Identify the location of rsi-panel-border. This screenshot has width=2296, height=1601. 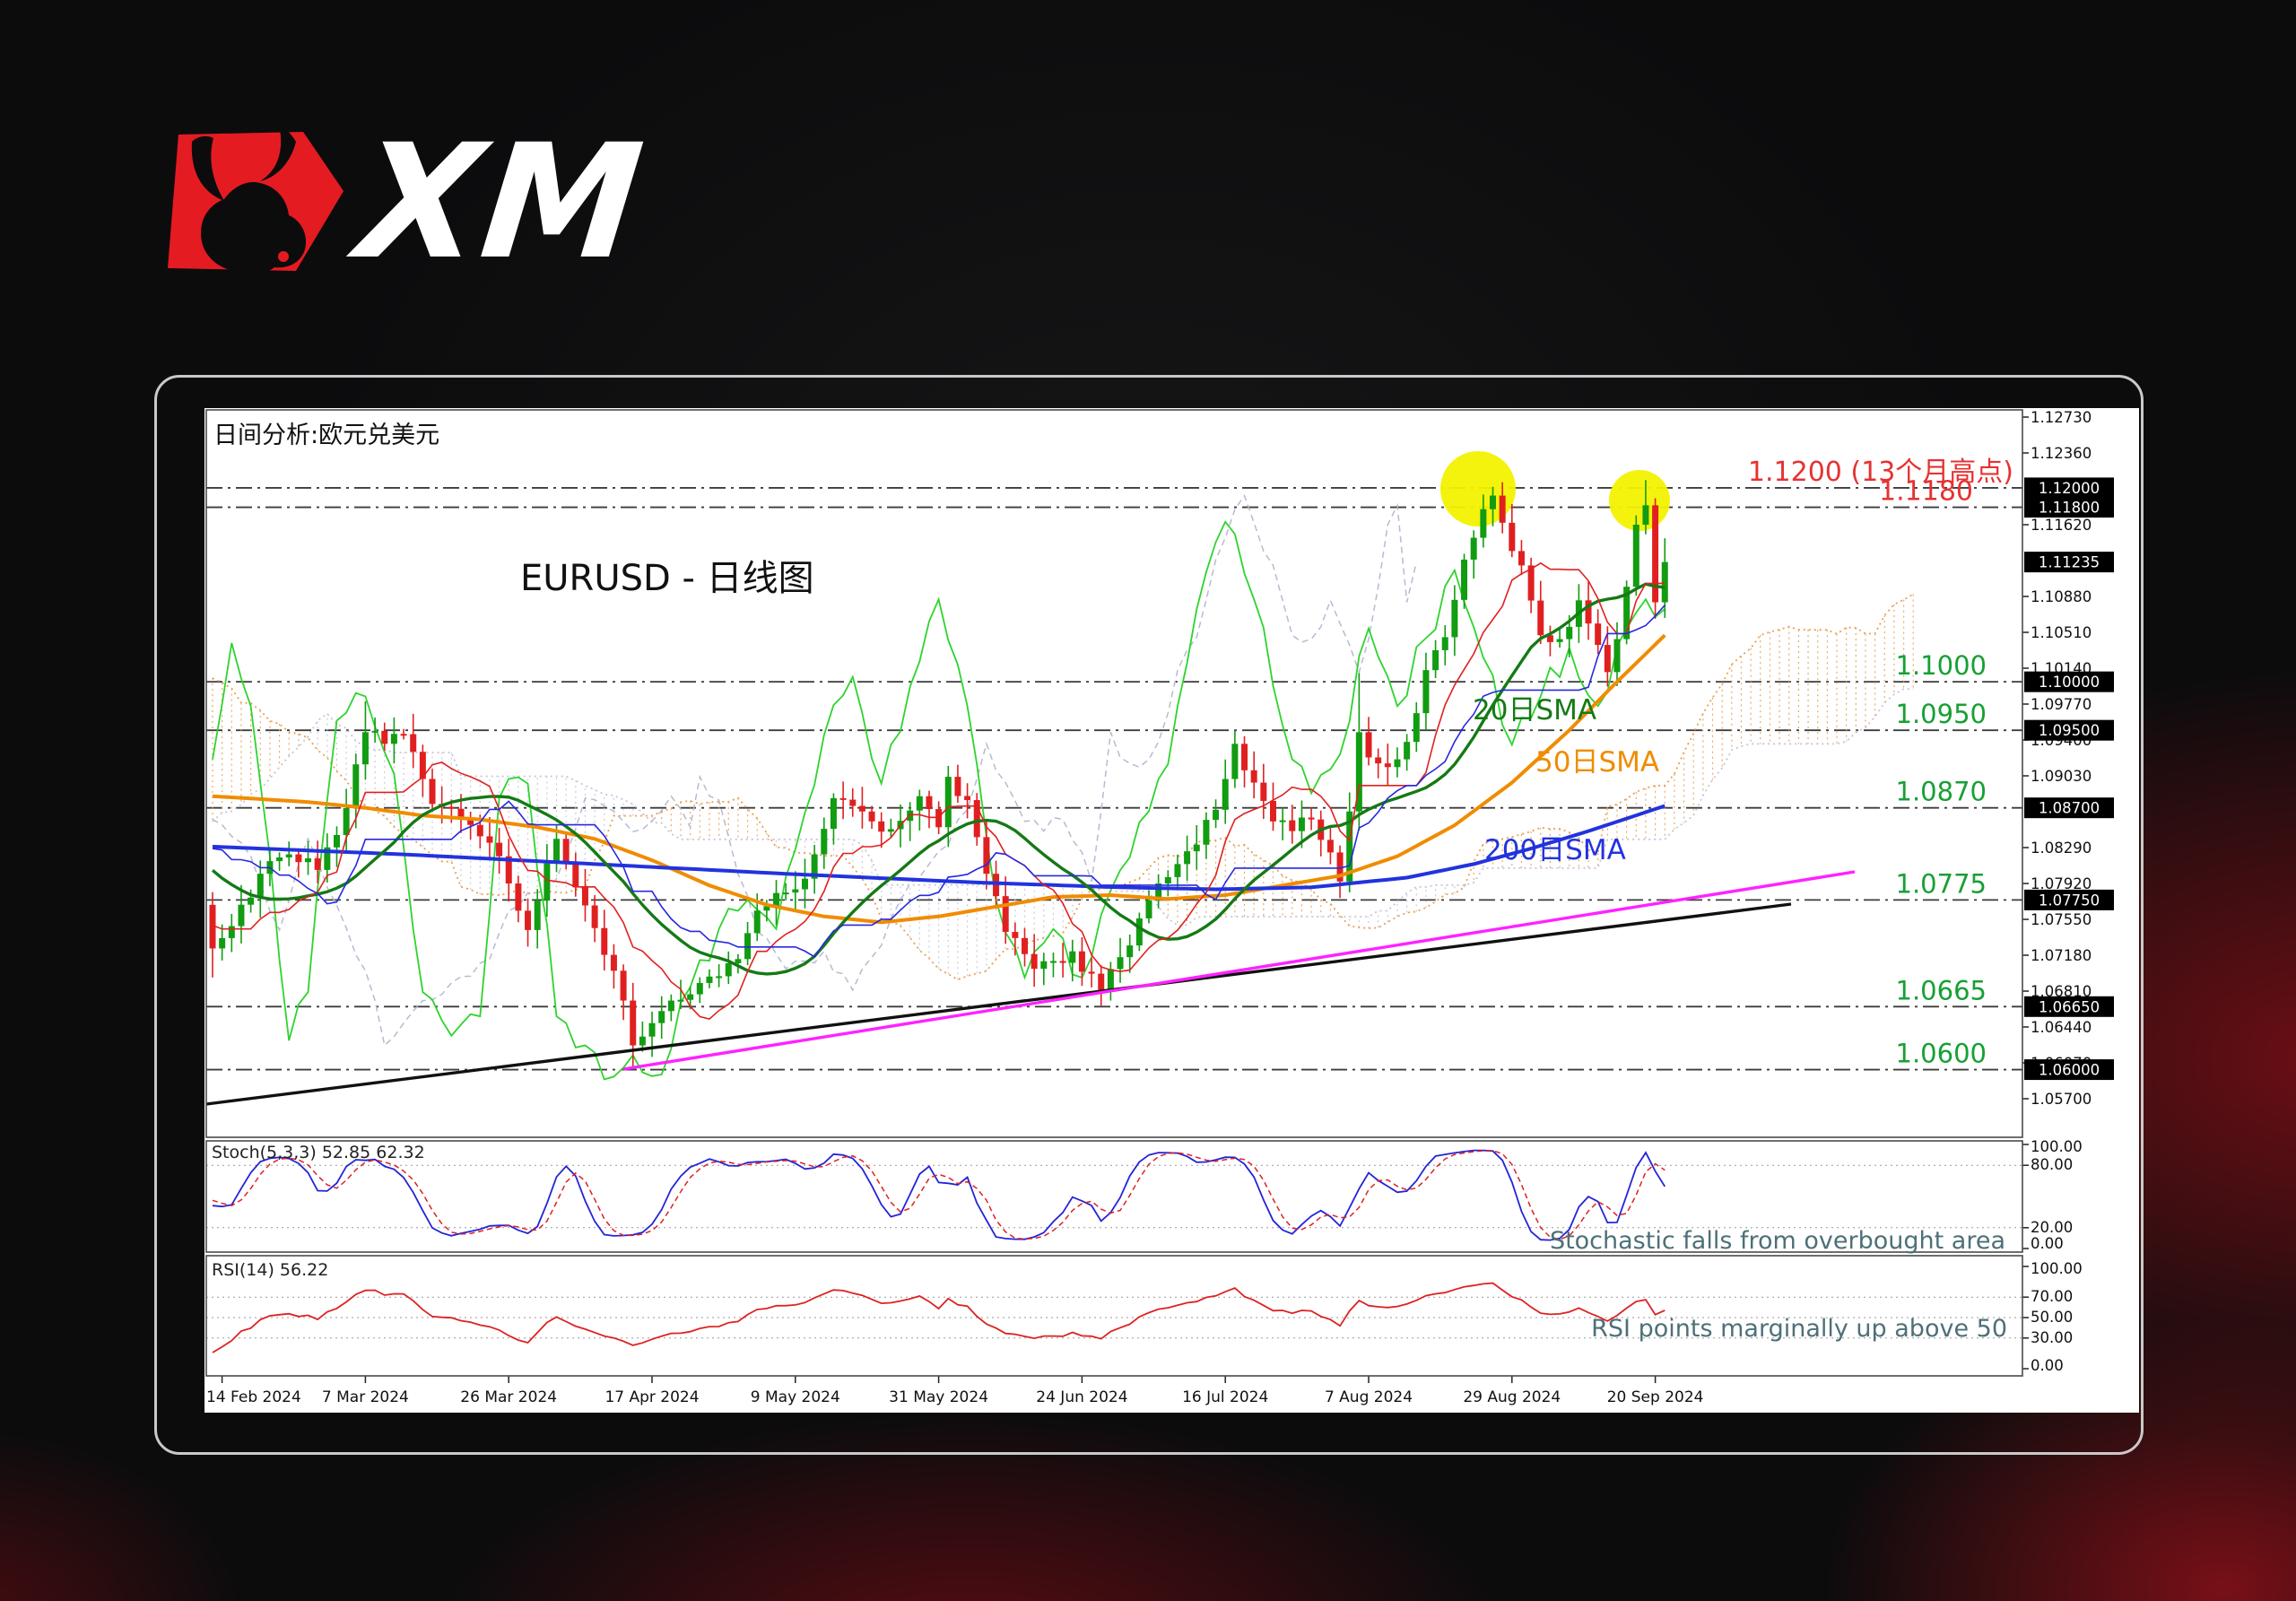
(1114, 1316).